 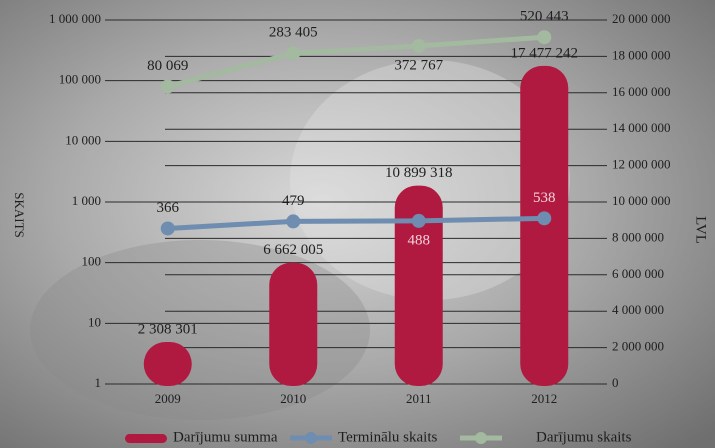 I want to click on y-tick-label: 100, so click(x=92, y=261).